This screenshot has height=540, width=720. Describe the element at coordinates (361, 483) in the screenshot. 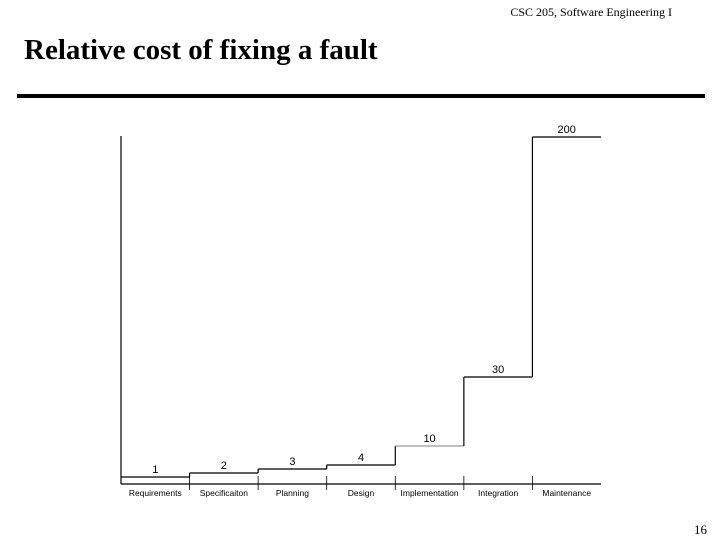

I see `x-axis-ticks` at that location.